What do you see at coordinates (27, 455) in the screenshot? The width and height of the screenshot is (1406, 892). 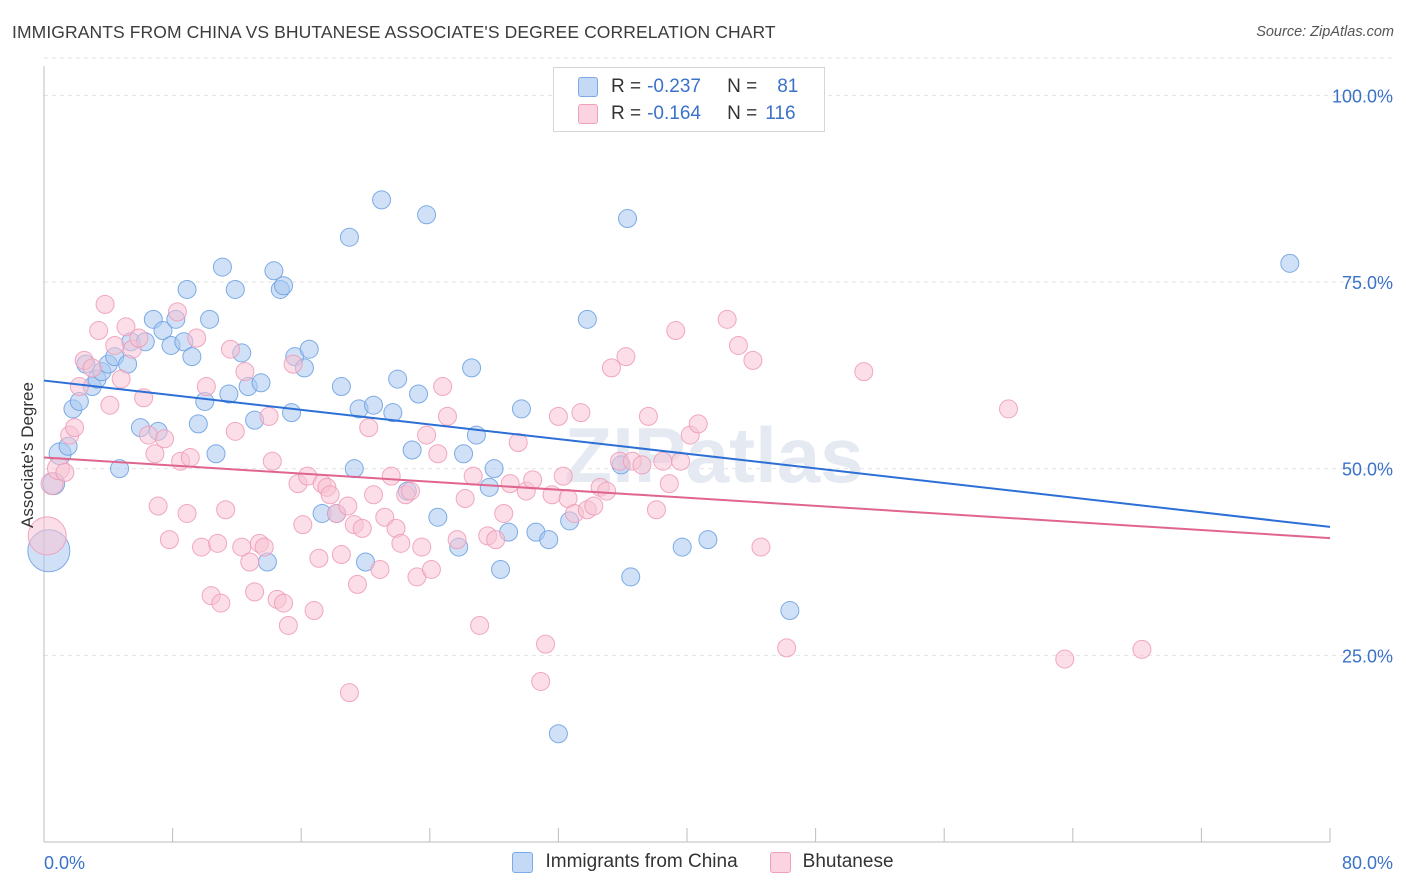 I see `y-axis-label: Associate's Degree` at bounding box center [27, 455].